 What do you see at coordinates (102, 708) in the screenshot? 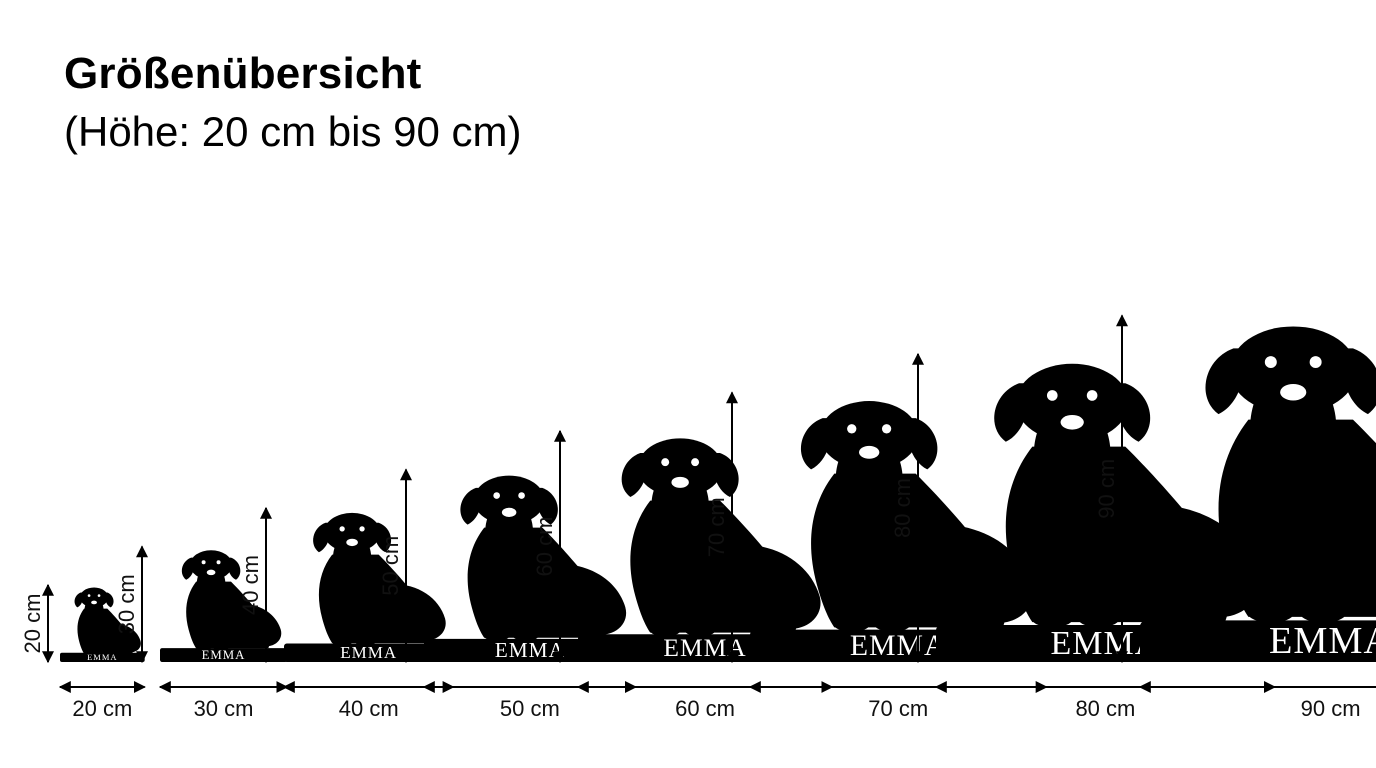
I see `width-label: 20 cm` at bounding box center [102, 708].